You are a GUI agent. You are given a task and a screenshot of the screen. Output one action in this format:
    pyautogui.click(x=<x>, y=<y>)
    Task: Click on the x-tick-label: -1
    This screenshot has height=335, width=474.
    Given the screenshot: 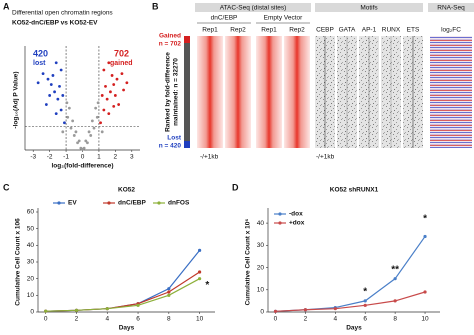 What is the action you would take?
    pyautogui.click(x=66, y=157)
    